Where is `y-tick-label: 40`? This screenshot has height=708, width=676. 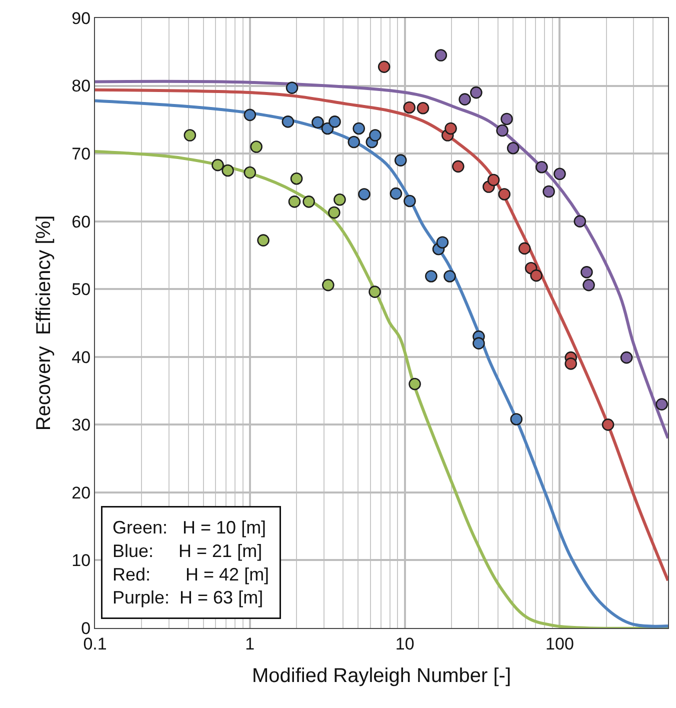 y-tick-label: 40 is located at coordinates (81, 357).